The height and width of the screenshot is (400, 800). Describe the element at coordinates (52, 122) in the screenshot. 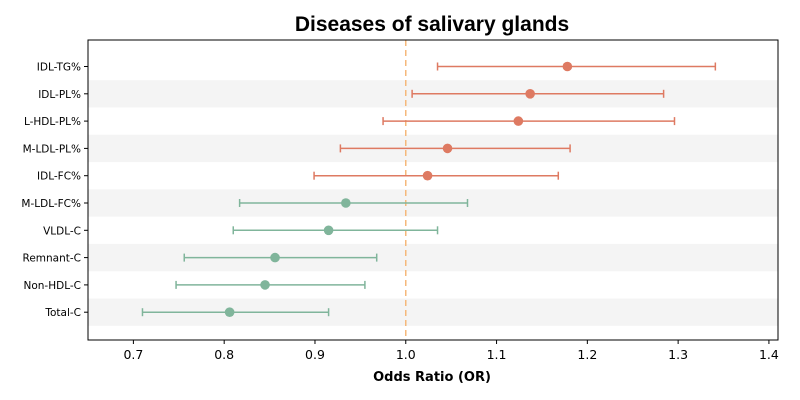

I see `y-tick-label: L-HDL-PL%` at that location.